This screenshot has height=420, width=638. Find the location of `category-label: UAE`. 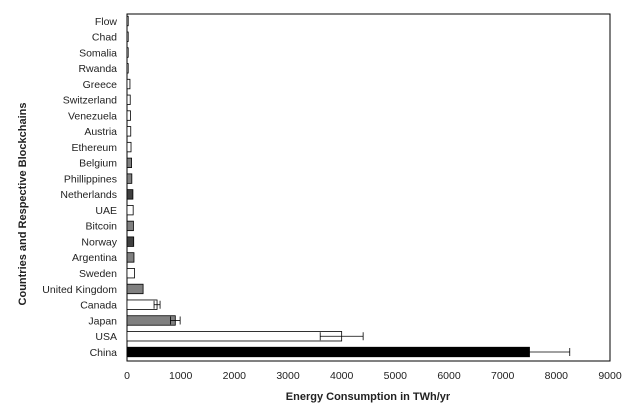

category-label: UAE is located at coordinates (106, 211).